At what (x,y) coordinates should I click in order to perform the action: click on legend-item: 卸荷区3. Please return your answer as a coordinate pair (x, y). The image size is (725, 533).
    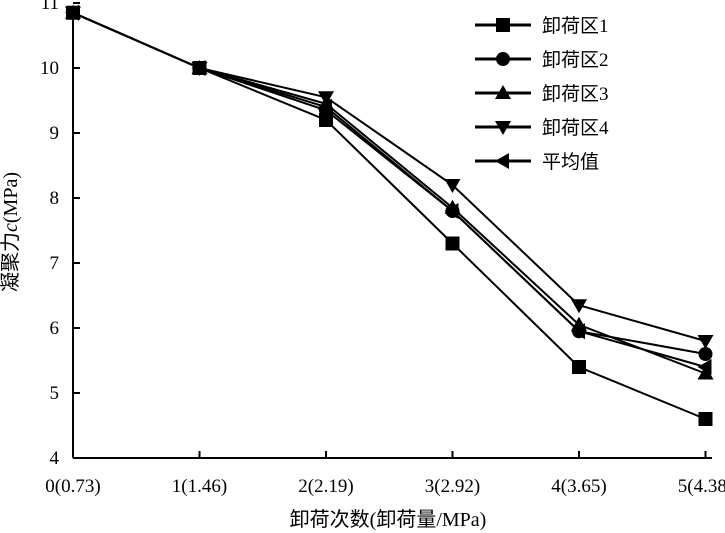
    Looking at the image, I should click on (542, 94).